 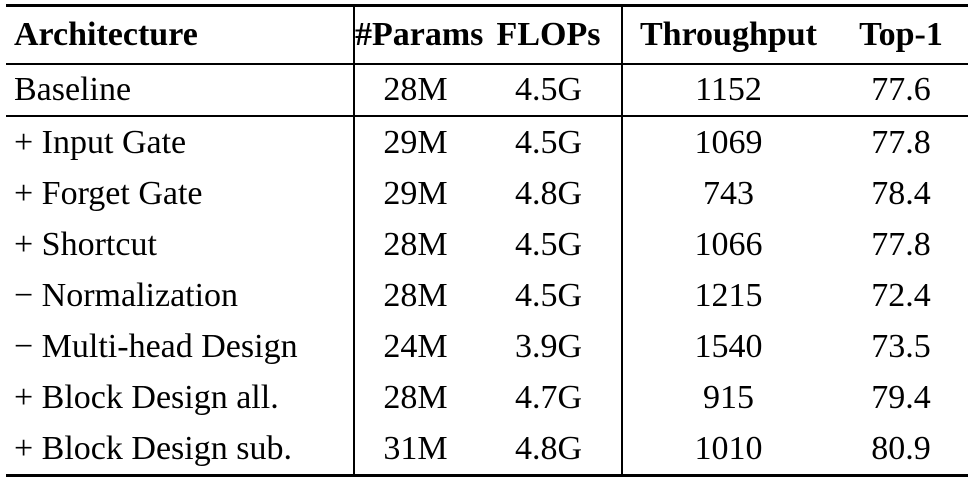 I want to click on cell-architecture: + Block Design sub., so click(x=180, y=450).